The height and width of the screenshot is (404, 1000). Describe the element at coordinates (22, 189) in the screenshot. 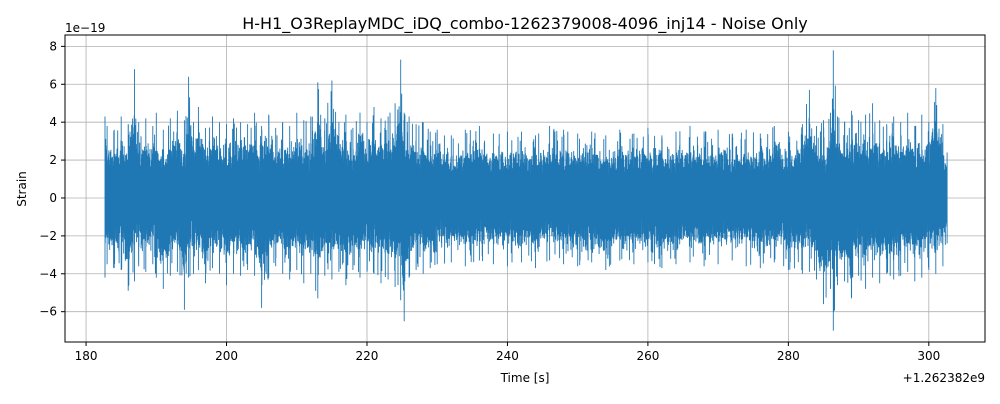

I see `y-axis-label: Strain` at that location.